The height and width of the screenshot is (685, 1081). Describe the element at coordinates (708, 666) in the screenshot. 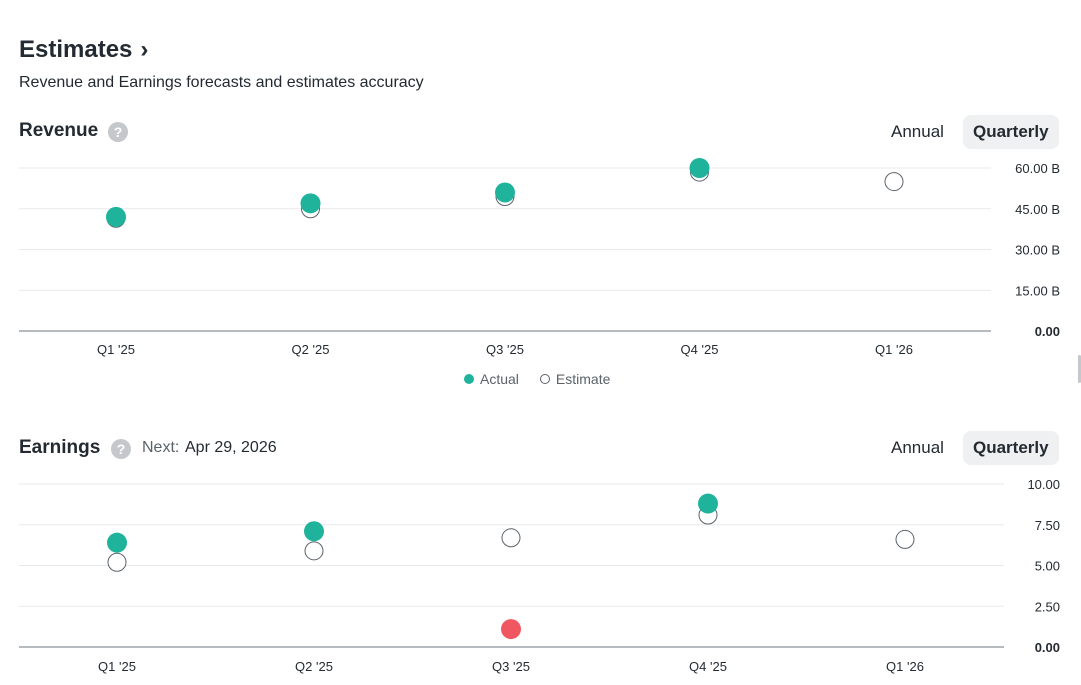

I see `earnings-x-tick-label: Q4 '25` at that location.